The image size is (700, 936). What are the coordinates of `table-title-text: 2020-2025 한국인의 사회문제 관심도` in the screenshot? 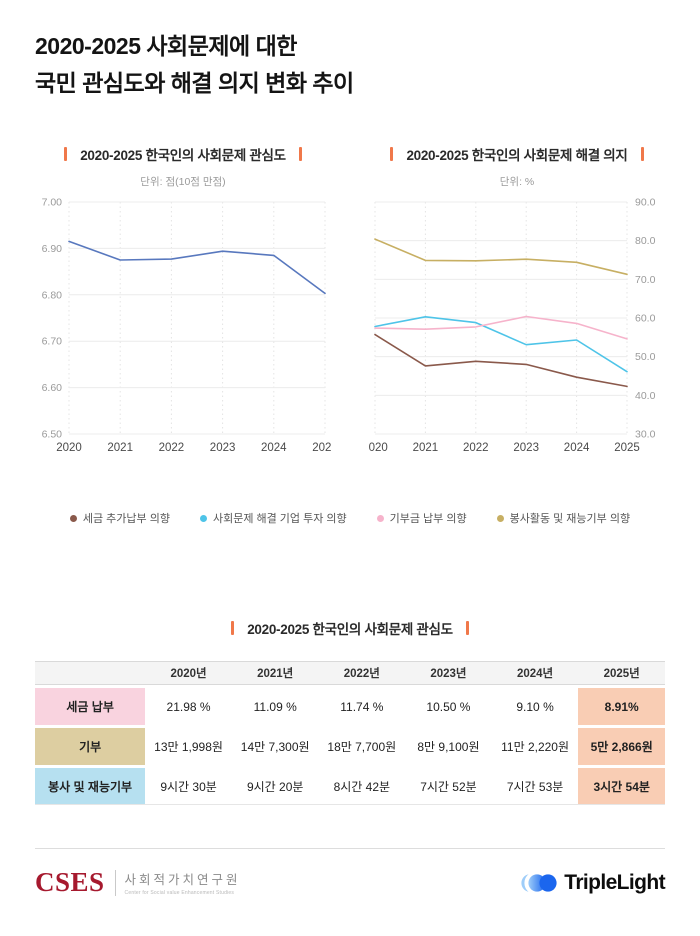 It's located at (350, 629).